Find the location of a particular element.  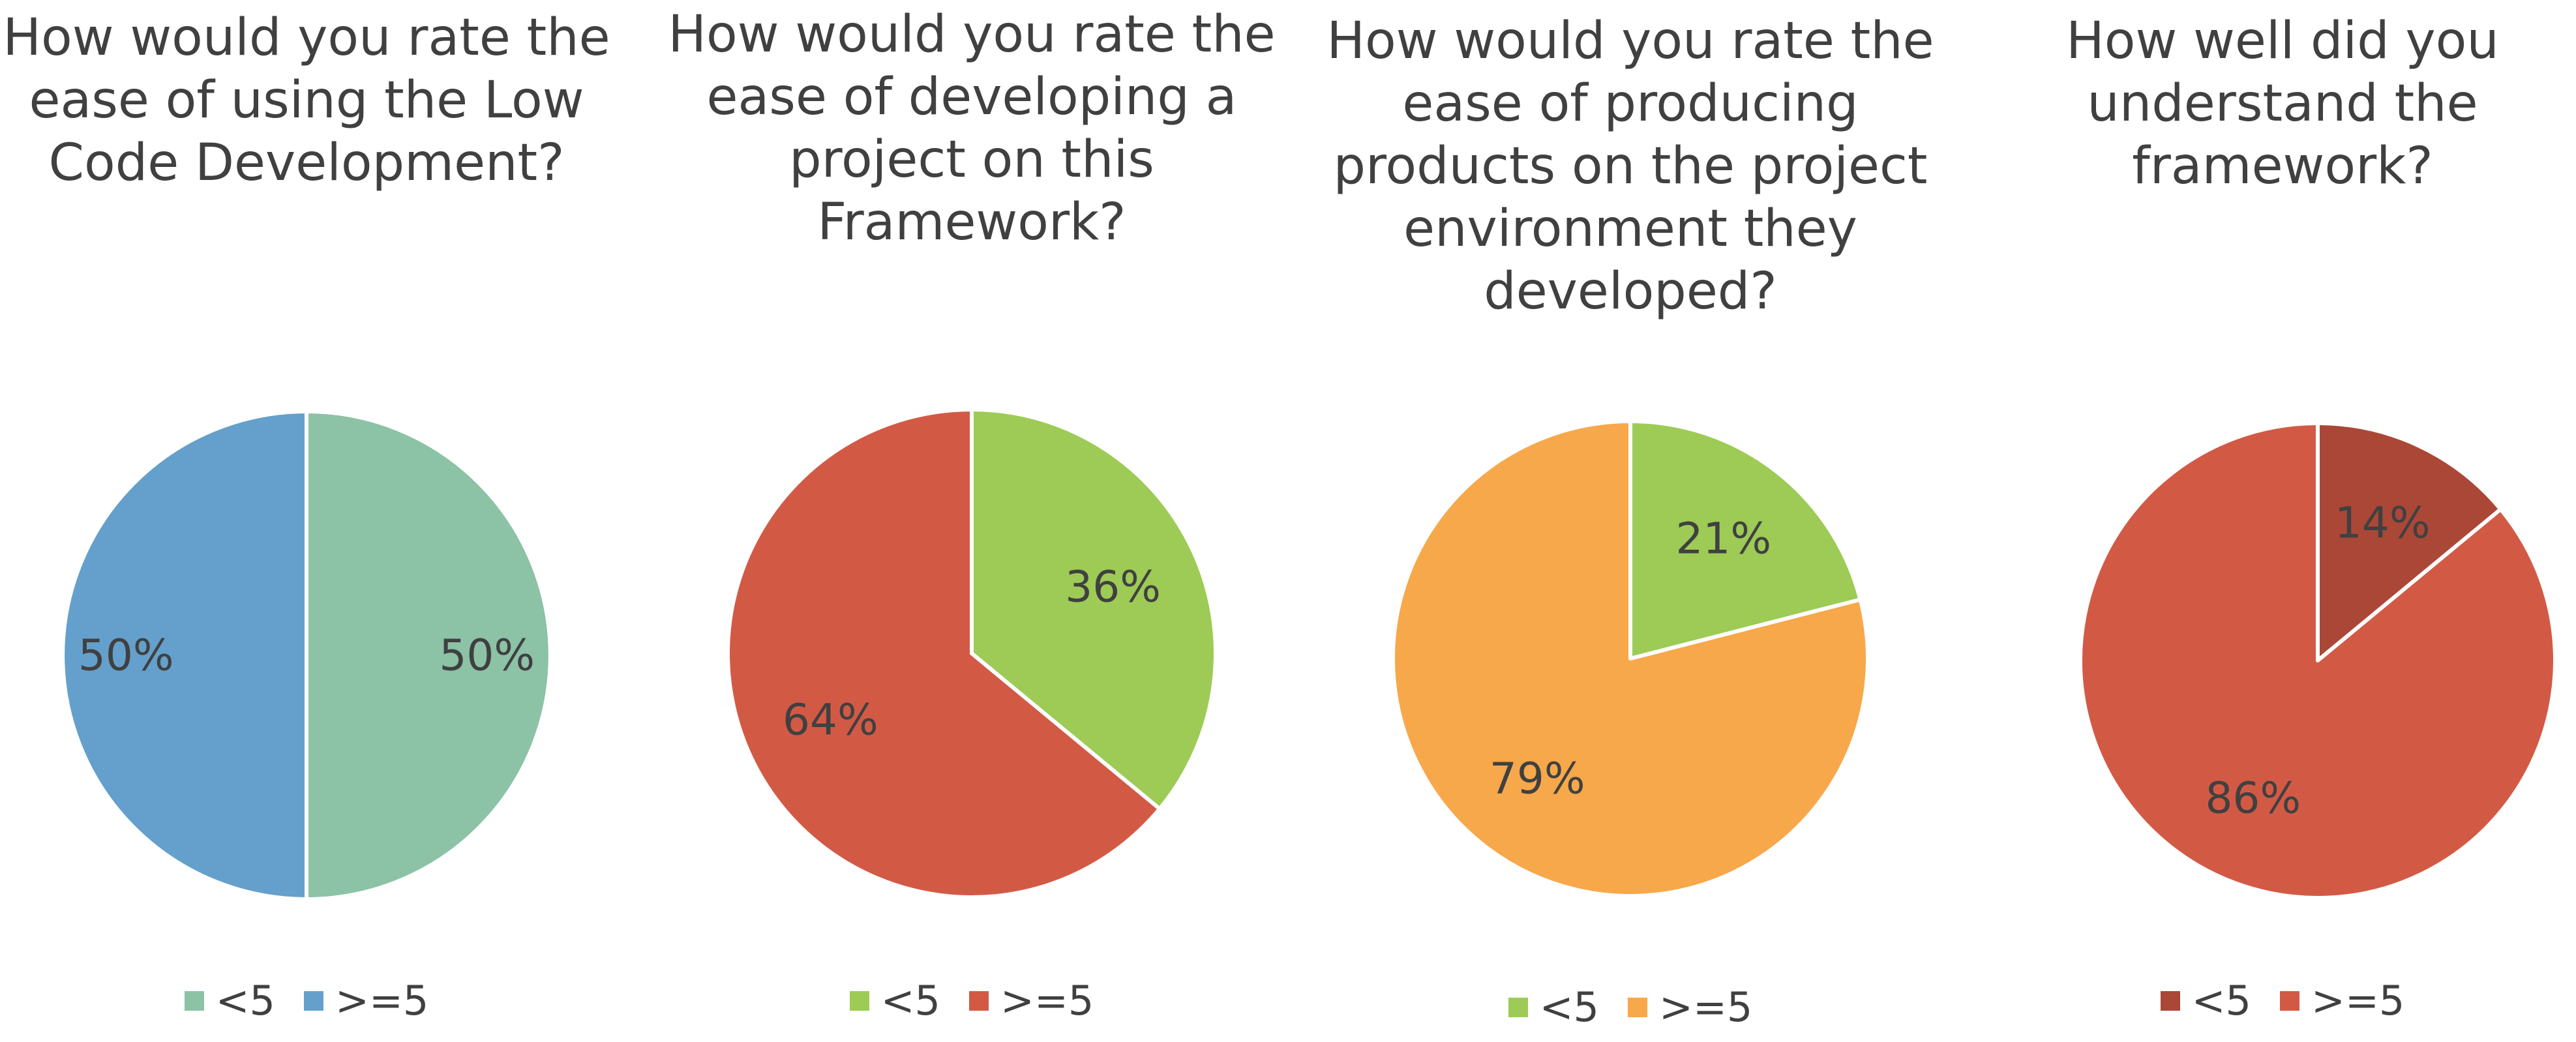

chart-title-line: understand the is located at coordinates (2282, 103).